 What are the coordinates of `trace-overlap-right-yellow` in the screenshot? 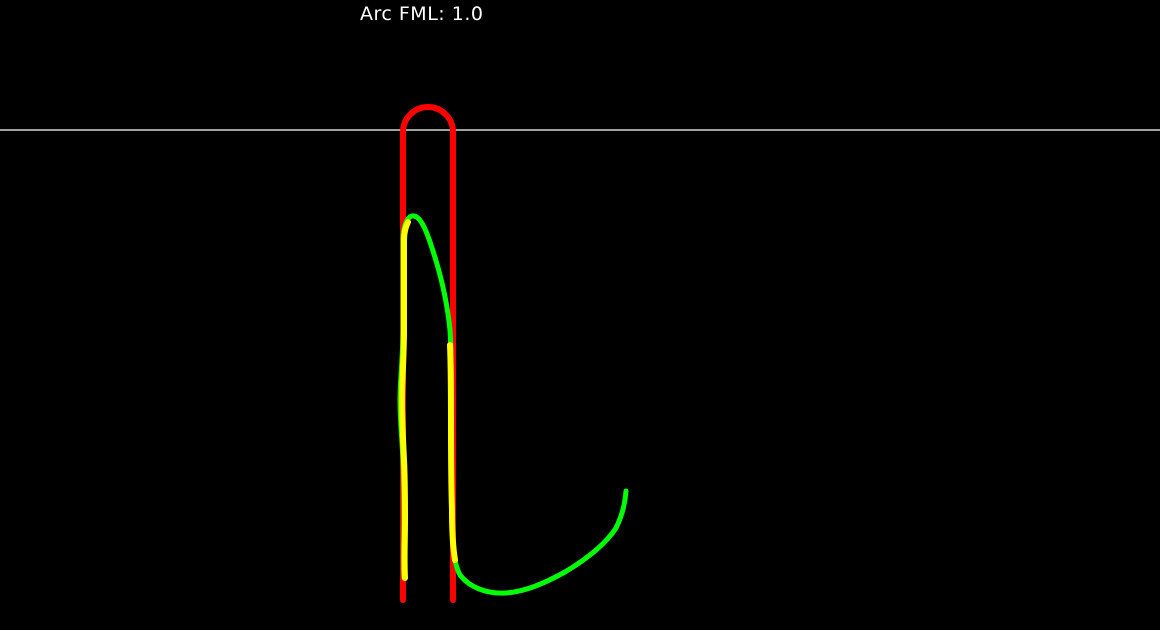 It's located at (452, 452).